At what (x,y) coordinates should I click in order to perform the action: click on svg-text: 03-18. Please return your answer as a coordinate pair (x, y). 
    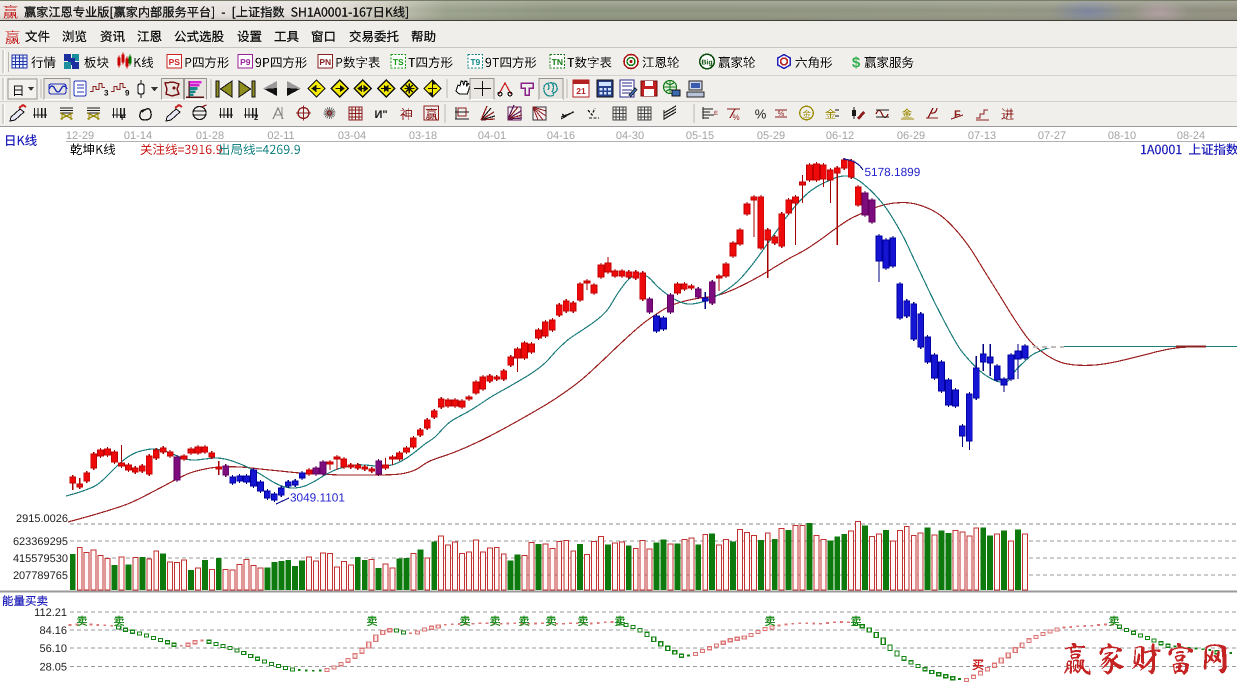
    Looking at the image, I should click on (423, 136).